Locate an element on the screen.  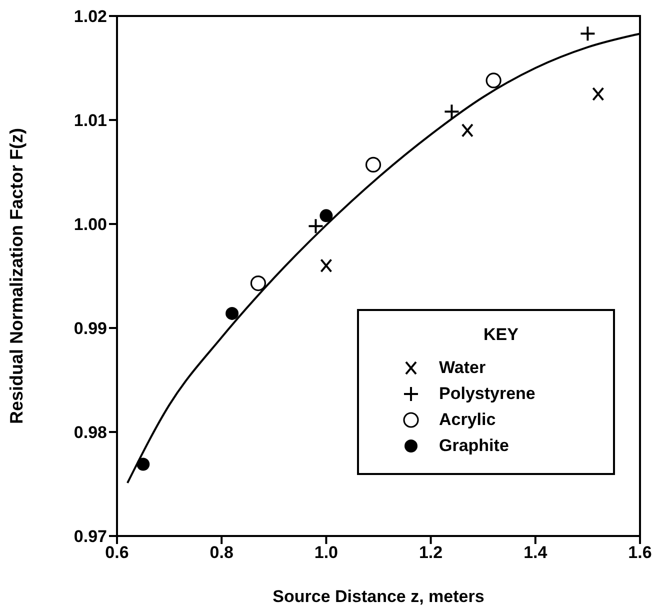
y-tick-label: 1.00 is located at coordinates (90, 224).